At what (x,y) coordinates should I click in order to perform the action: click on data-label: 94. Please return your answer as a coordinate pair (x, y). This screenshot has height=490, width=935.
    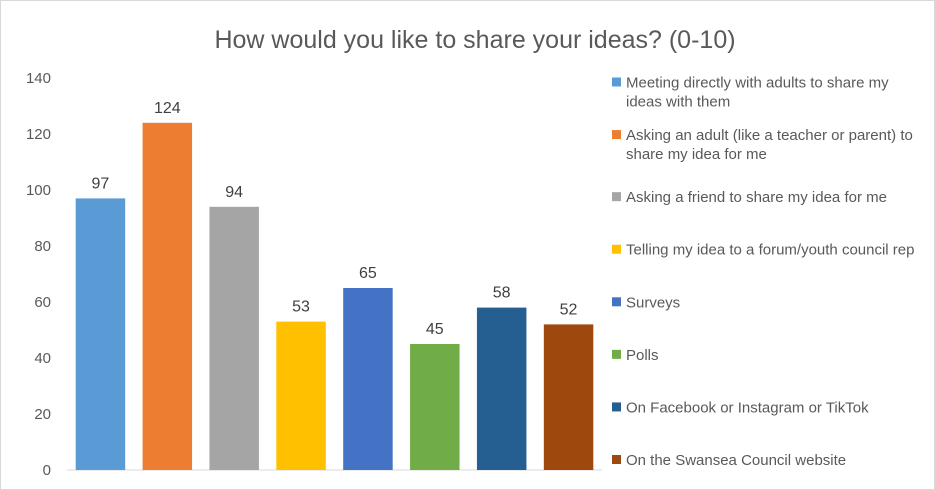
    Looking at the image, I should click on (234, 192).